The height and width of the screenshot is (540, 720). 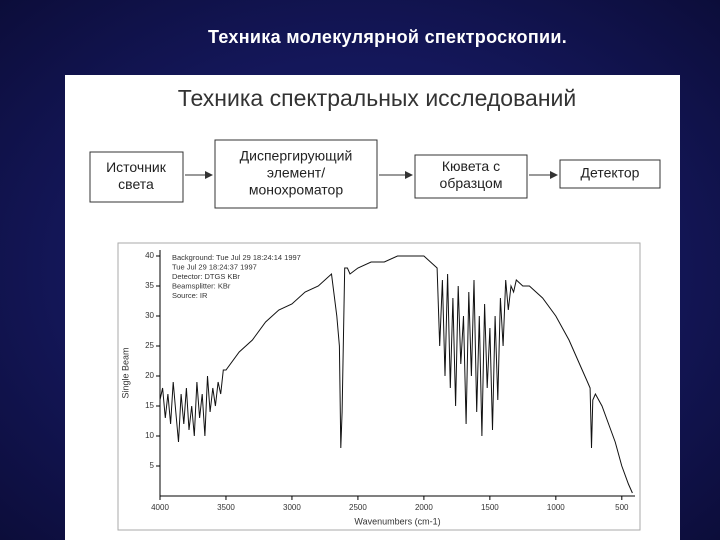 I want to click on node-label: монохроматор, so click(x=296, y=190).